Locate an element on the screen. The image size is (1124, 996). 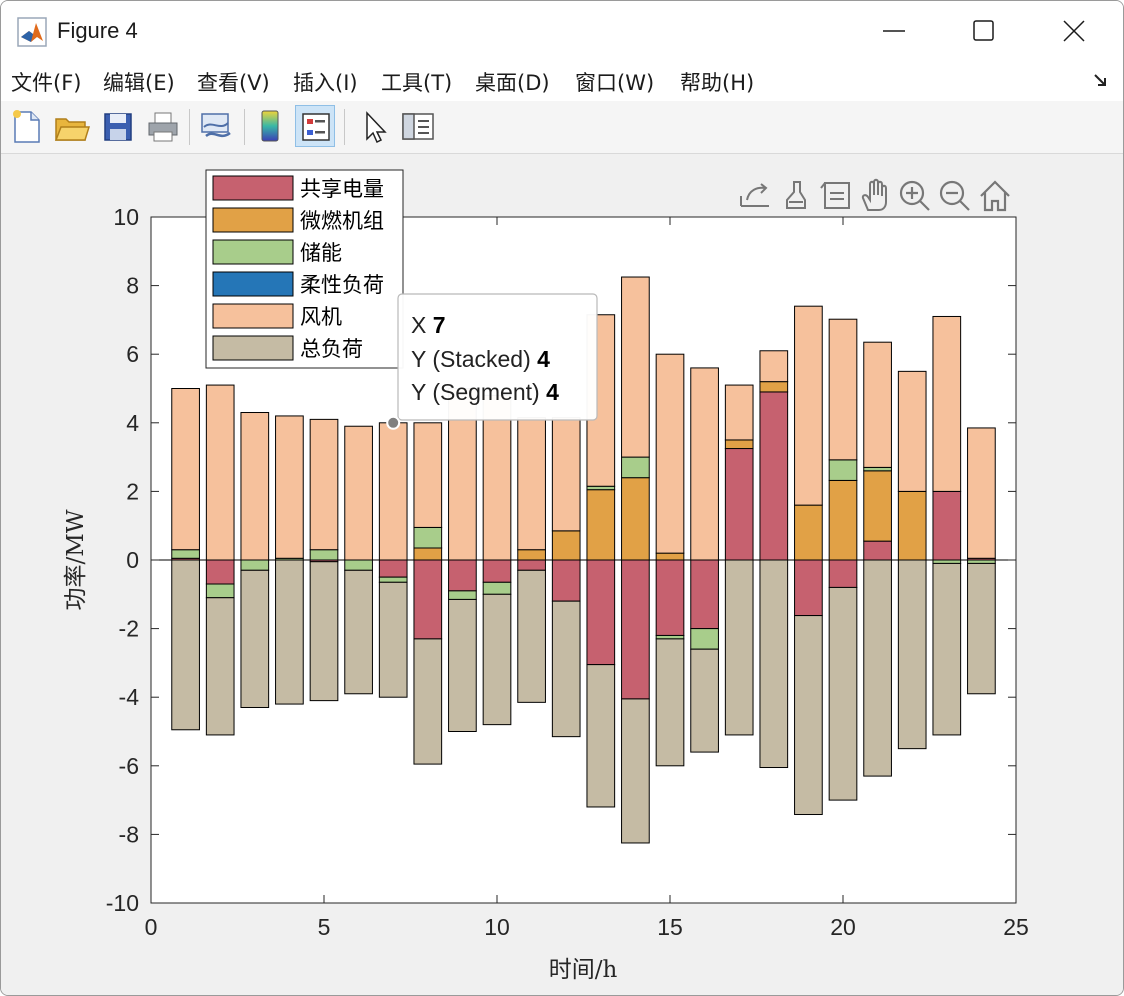
bar-load-h7 is located at coordinates (393, 639).